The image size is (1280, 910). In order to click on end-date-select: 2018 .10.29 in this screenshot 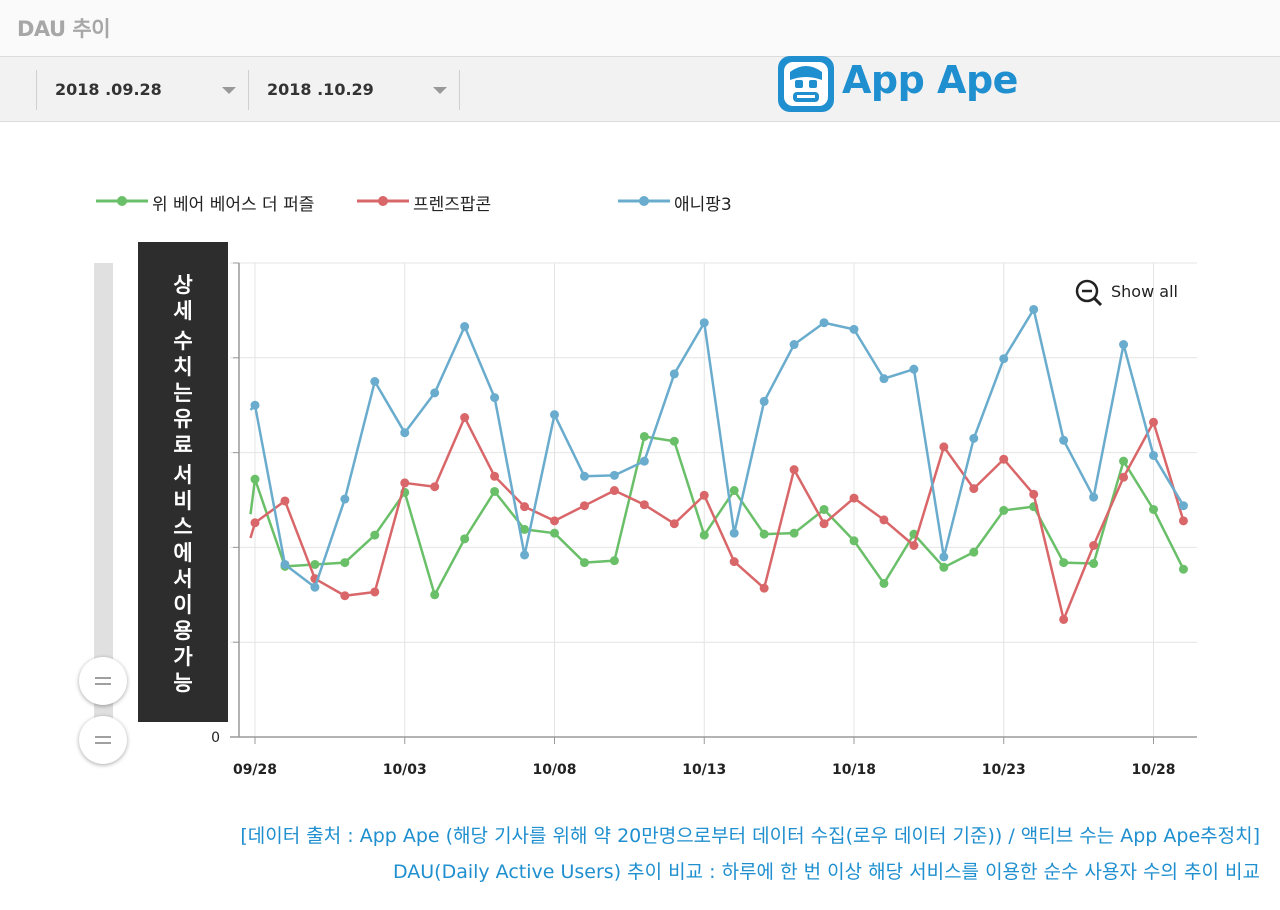, I will do `click(354, 90)`.